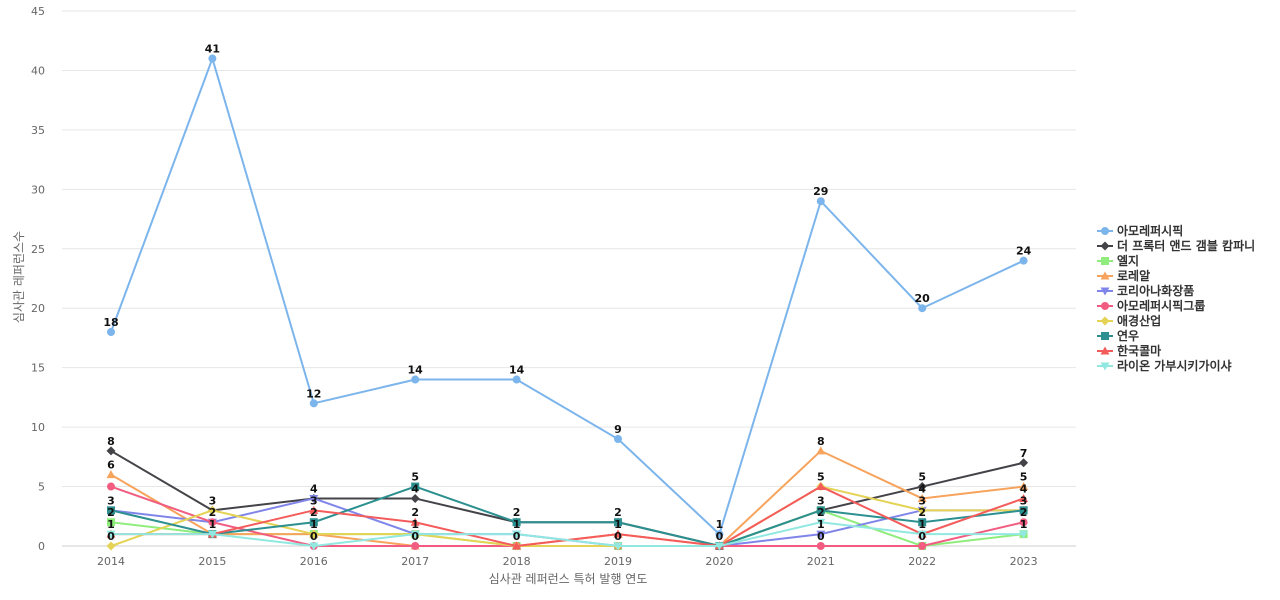 This screenshot has height=600, width=1280. What do you see at coordinates (1151, 305) in the screenshot?
I see `legend-item: 아모레퍼시픽그룹` at bounding box center [1151, 305].